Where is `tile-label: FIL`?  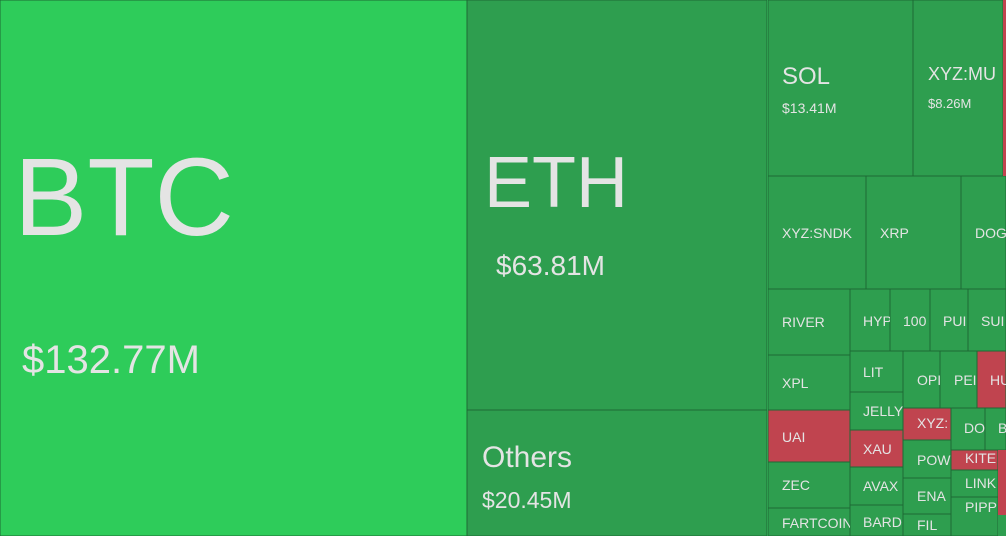 tile-label: FIL is located at coordinates (927, 525).